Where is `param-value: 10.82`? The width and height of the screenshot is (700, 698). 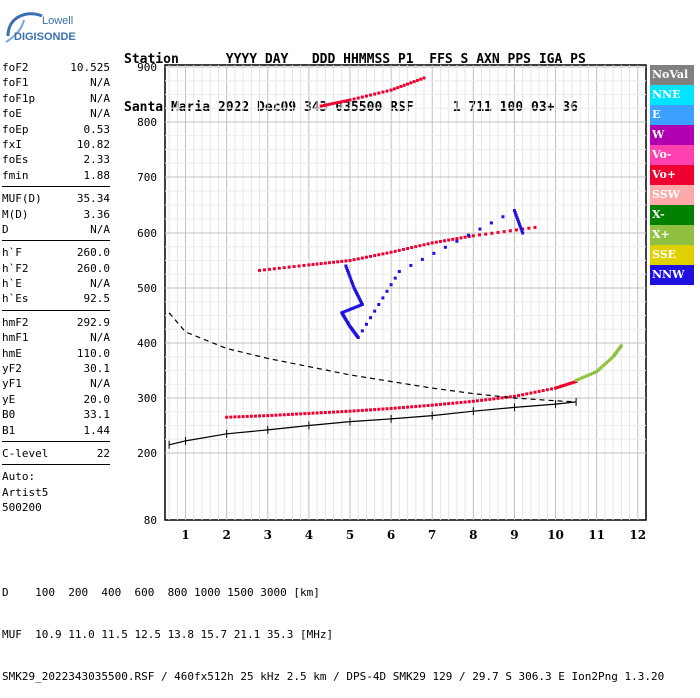 param-value: 10.82 is located at coordinates (93, 144).